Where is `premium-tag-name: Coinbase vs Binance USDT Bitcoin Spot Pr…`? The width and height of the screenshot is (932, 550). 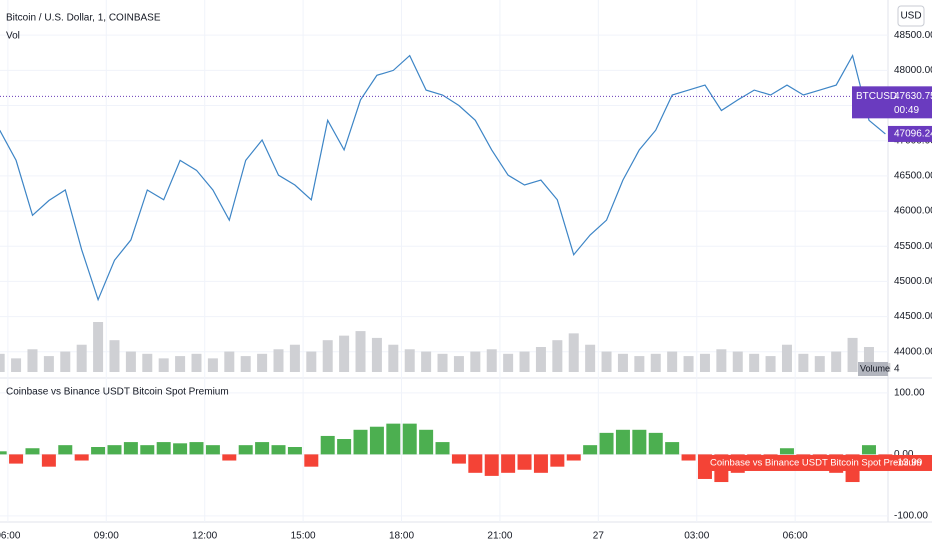
premium-tag-name: Coinbase vs Binance USDT Bitcoin Spot Pr… is located at coordinates (816, 462).